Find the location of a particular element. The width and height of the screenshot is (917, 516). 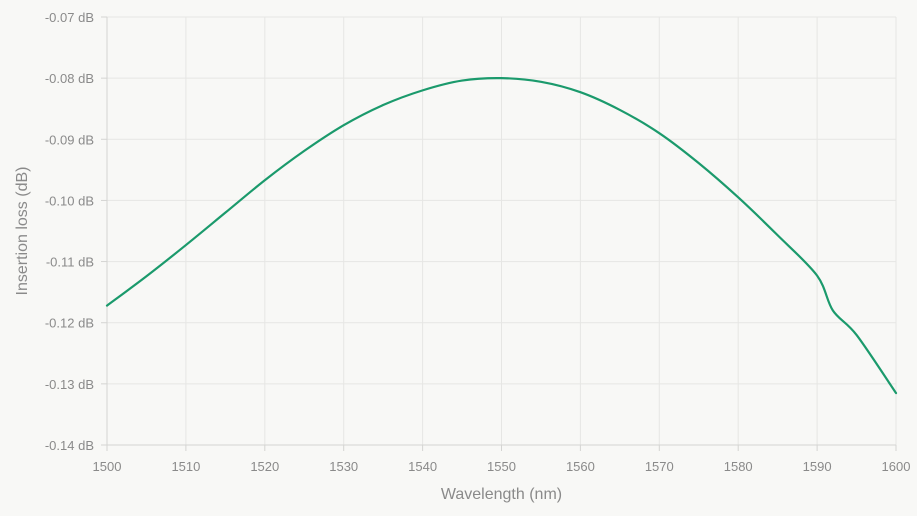

y-tick-label: -0.10 dB is located at coordinates (69, 200).